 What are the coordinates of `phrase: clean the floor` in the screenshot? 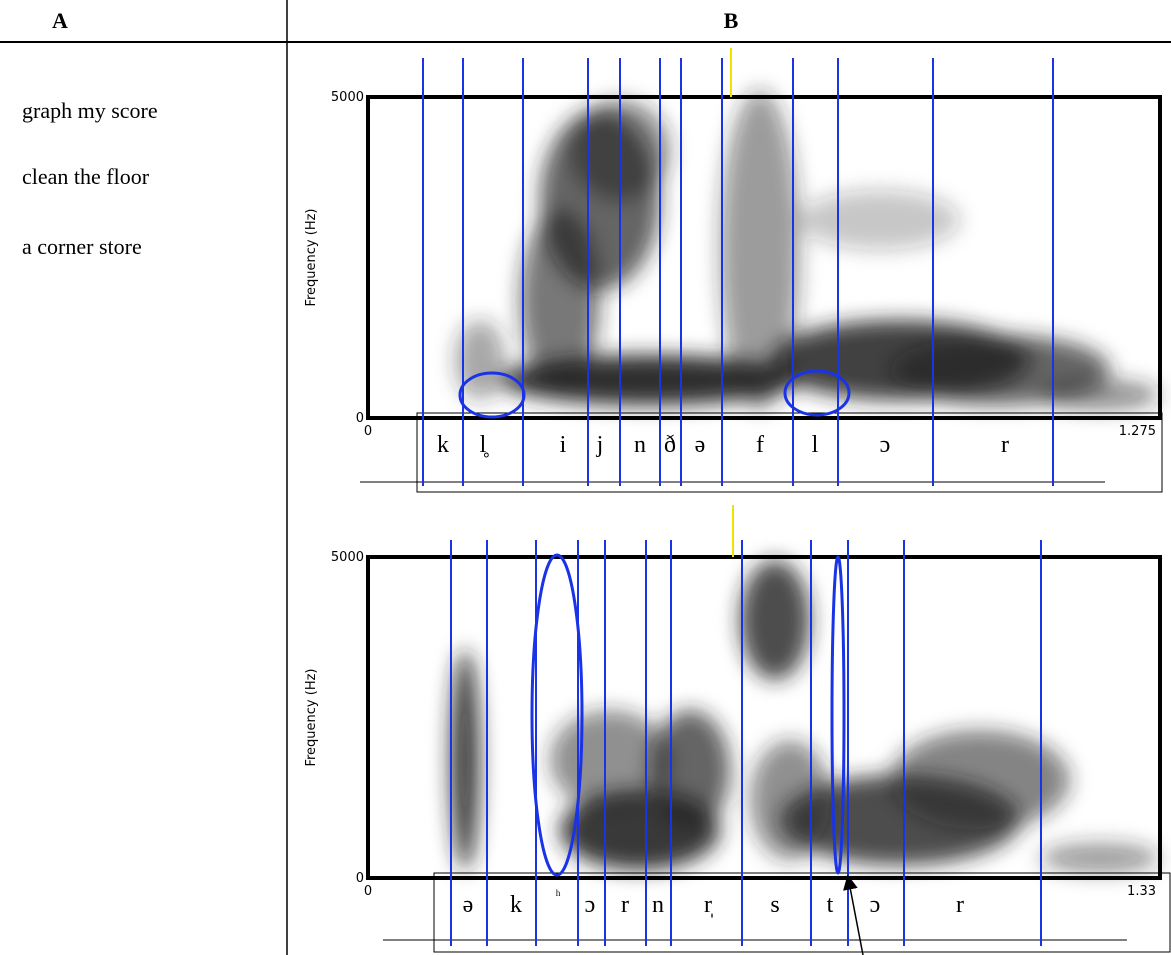 It's located at (86, 176).